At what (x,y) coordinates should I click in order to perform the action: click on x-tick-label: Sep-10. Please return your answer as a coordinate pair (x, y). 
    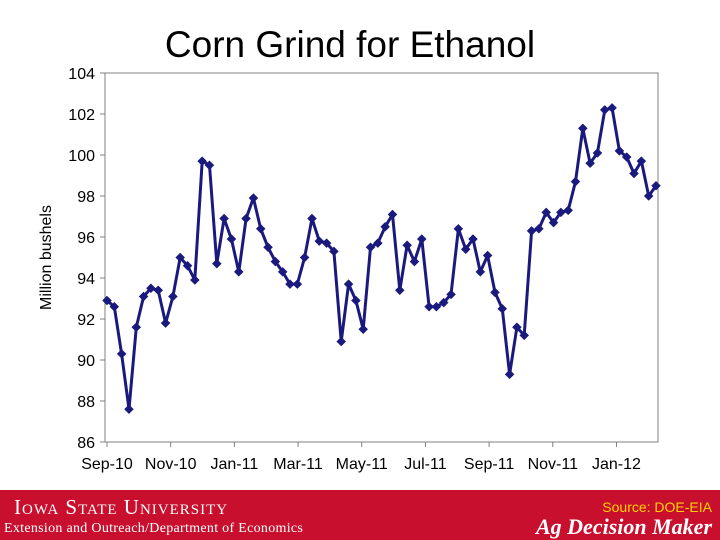
    Looking at the image, I should click on (107, 464).